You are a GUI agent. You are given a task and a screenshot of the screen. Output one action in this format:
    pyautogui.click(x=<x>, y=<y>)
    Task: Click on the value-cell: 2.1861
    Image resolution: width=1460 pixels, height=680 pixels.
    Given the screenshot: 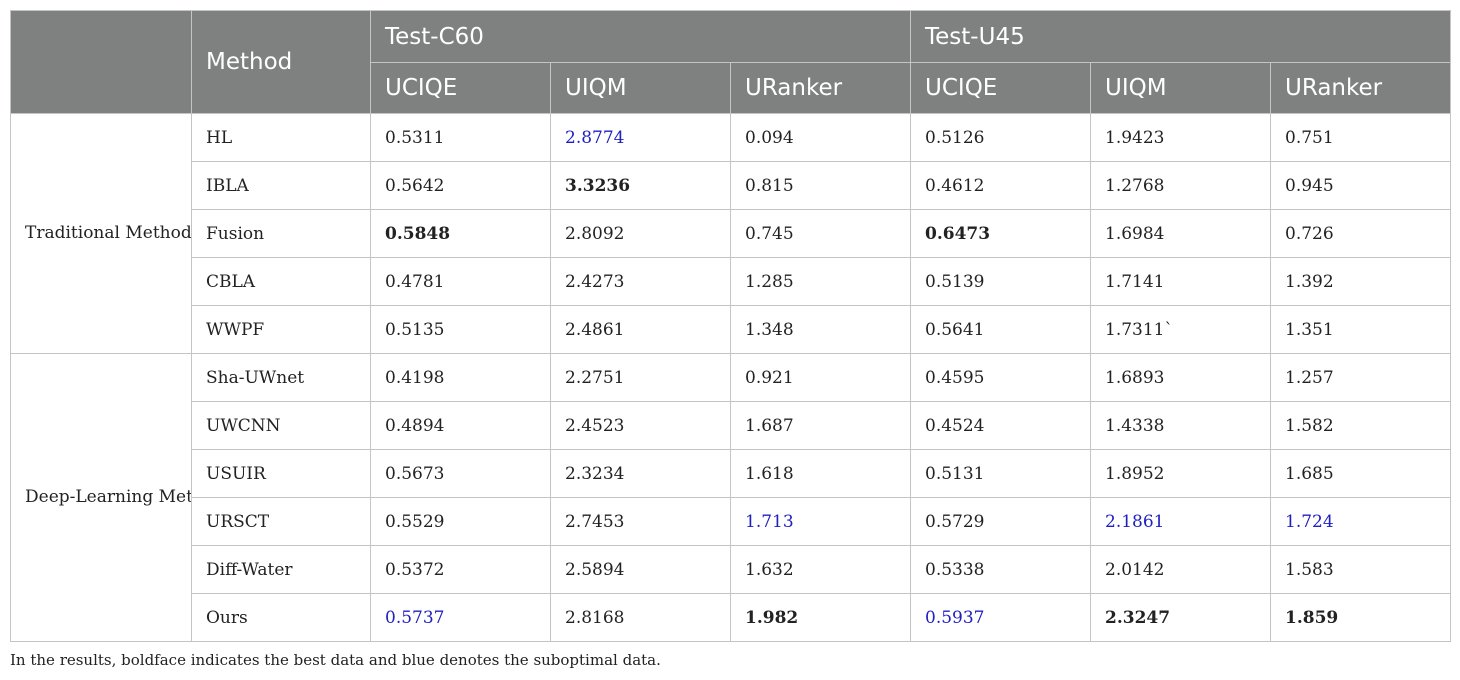 What is the action you would take?
    pyautogui.click(x=1181, y=521)
    